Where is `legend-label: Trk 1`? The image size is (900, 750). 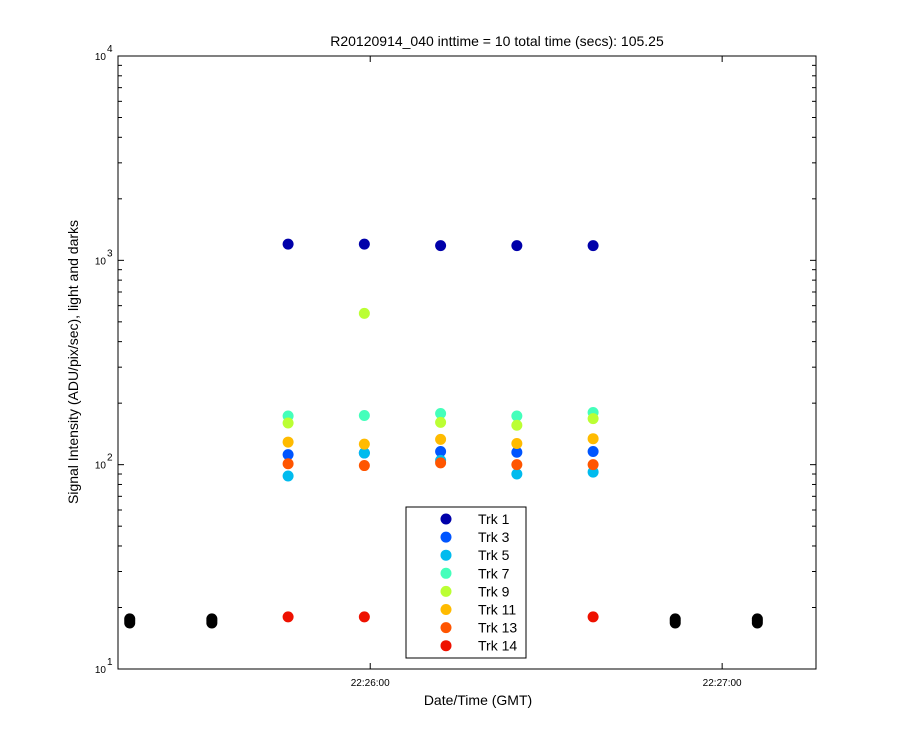
legend-label: Trk 1 is located at coordinates (494, 519).